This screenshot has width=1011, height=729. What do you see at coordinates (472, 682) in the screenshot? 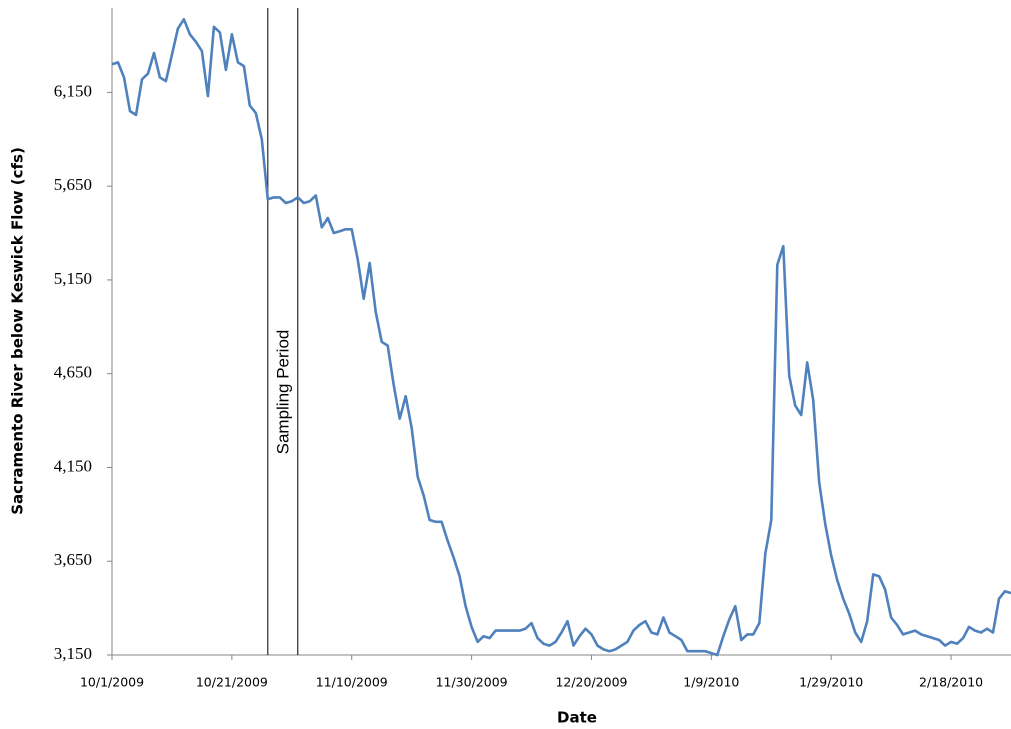
I see `x-tick-label: 11/30/2009` at bounding box center [472, 682].